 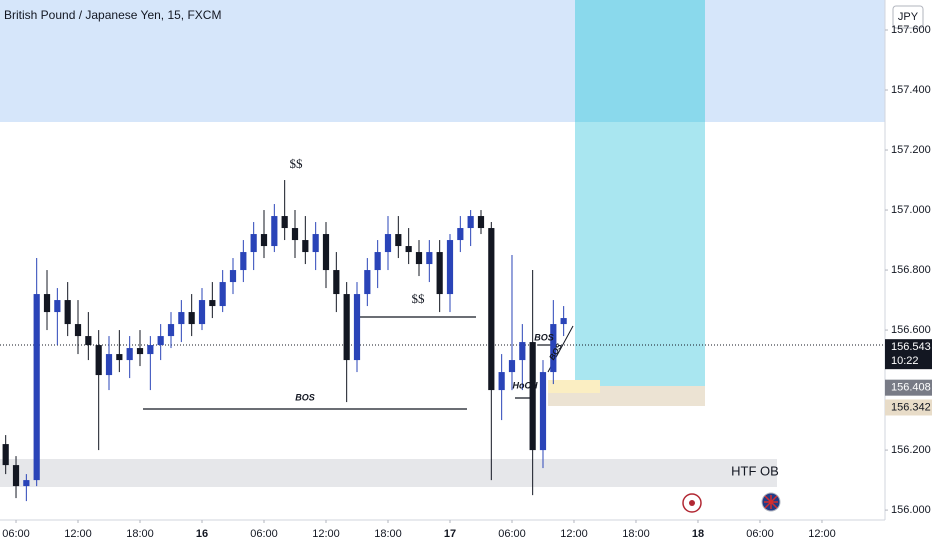 I want to click on target-zone-upper, so click(x=640, y=61).